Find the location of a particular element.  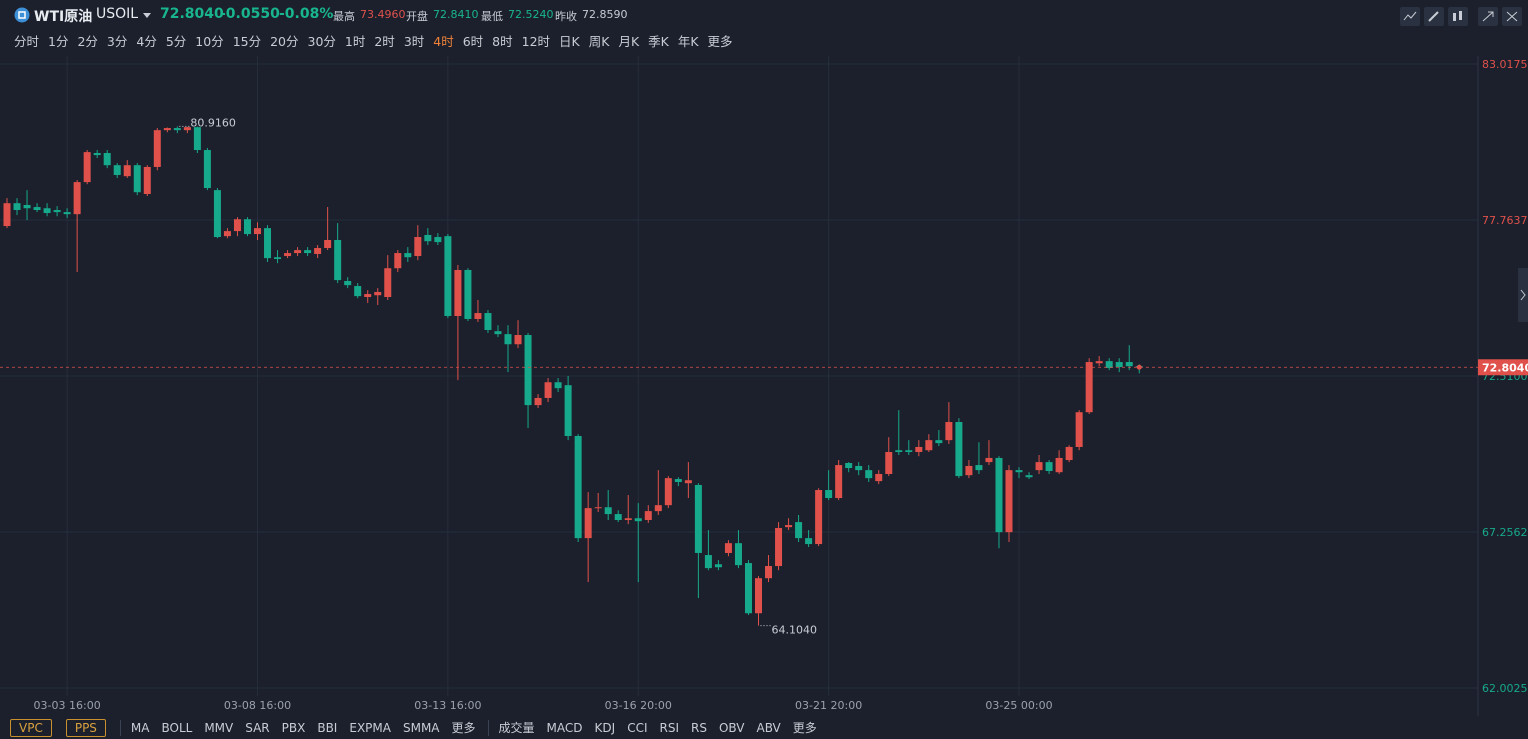

sub-indicator: CCI is located at coordinates (637, 727).